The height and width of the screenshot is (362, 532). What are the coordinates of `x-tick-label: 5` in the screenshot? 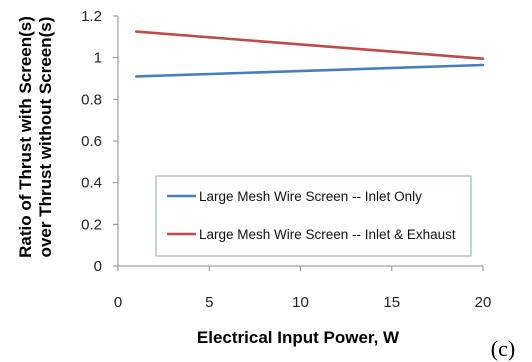 It's located at (209, 302).